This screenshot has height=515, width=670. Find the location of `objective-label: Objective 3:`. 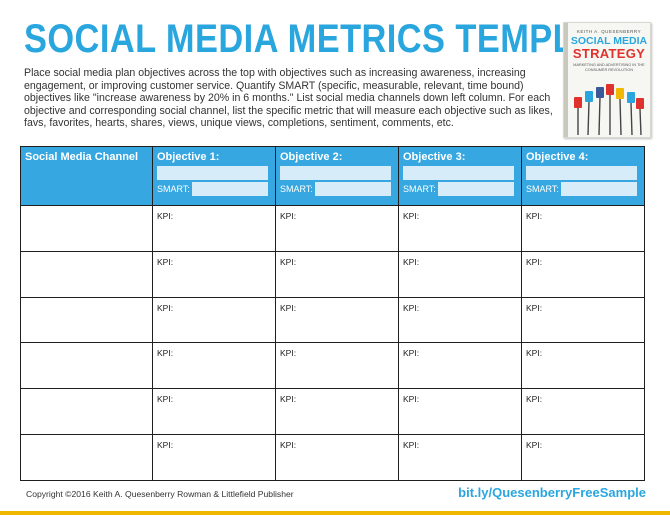

objective-label: Objective 3: is located at coordinates (434, 157).